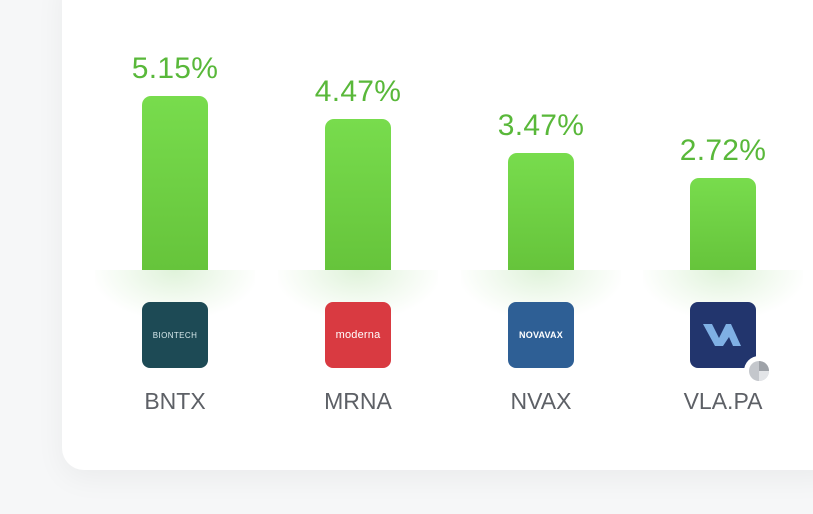 Image resolution: width=813 pixels, height=514 pixels. I want to click on logo-wordmark: moderna, so click(358, 335).